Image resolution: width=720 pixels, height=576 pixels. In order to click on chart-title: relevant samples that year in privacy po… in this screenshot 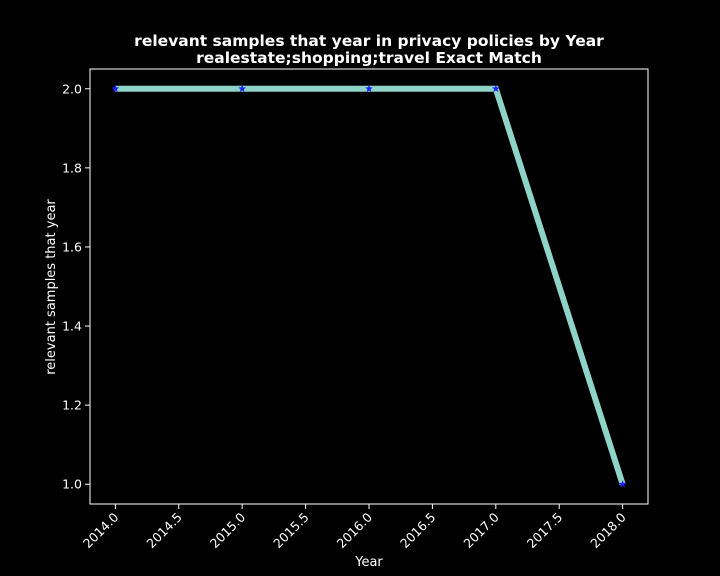, I will do `click(369, 41)`.